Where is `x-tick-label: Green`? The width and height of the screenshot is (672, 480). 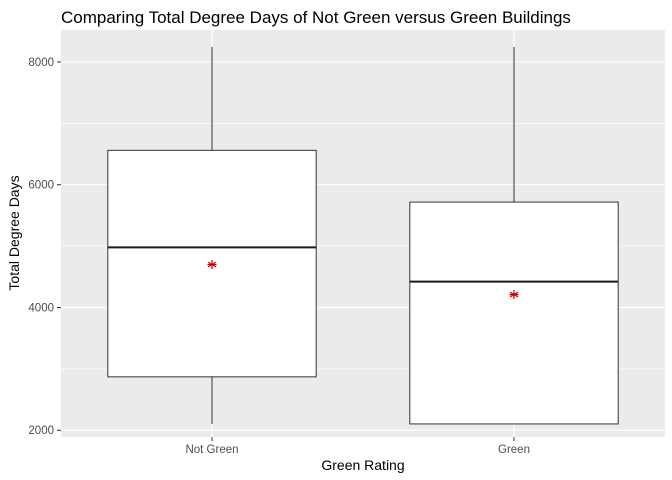
x-tick-label: Green is located at coordinates (514, 450).